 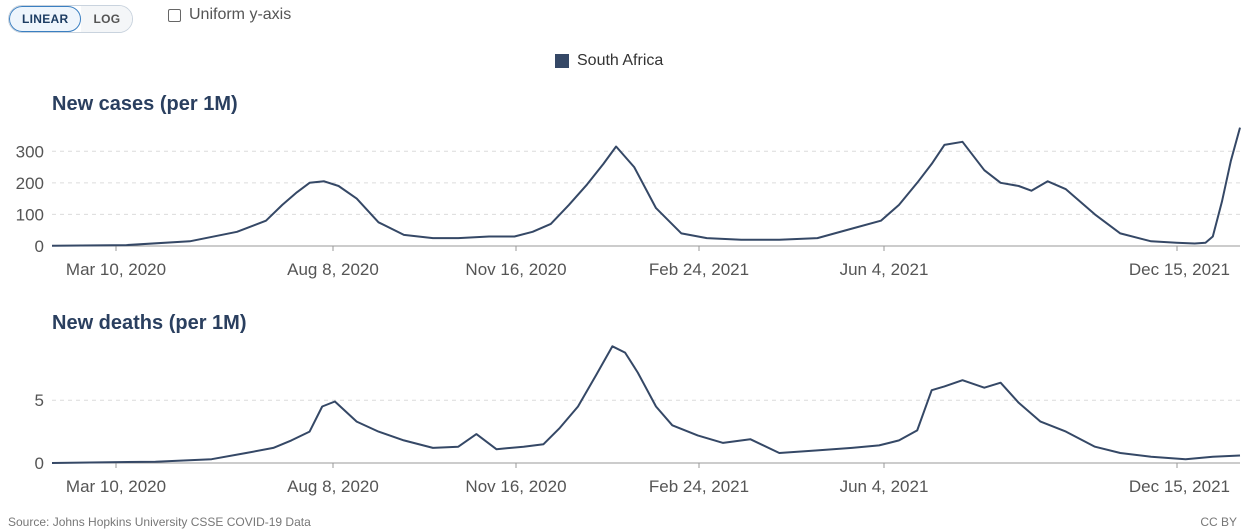 What do you see at coordinates (30, 183) in the screenshot?
I see `y-tick-label: 200` at bounding box center [30, 183].